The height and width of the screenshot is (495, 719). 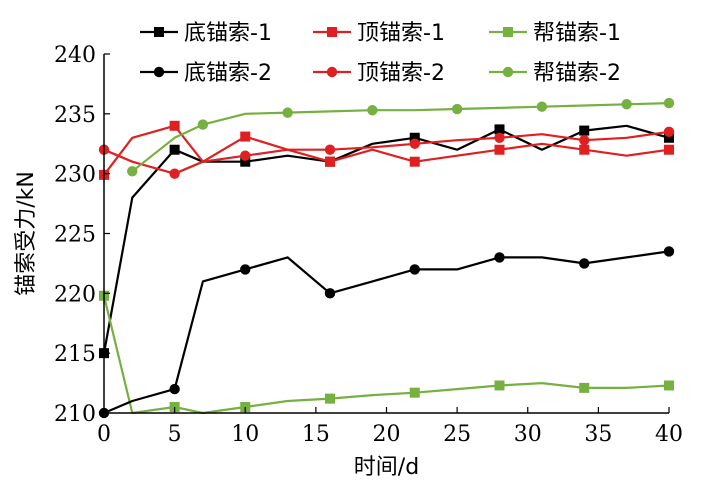 I want to click on y-tick-label: 235, so click(x=75, y=115).